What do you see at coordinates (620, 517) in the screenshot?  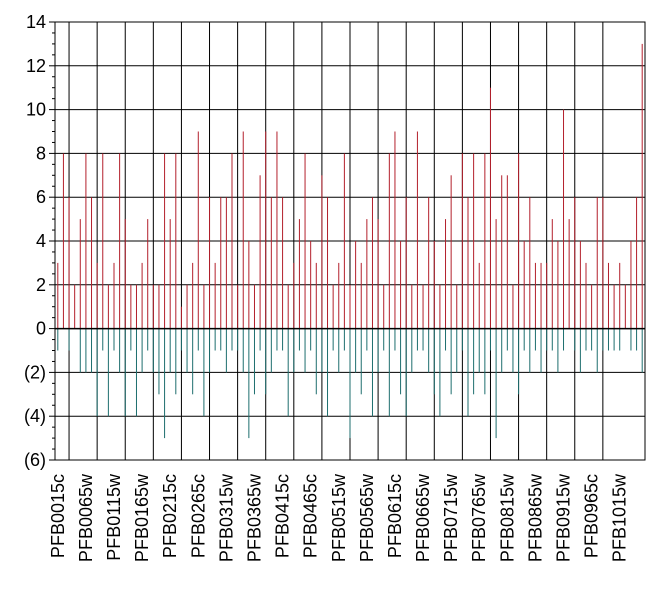 I see `x-tick-label: PFB1015w` at bounding box center [620, 517].